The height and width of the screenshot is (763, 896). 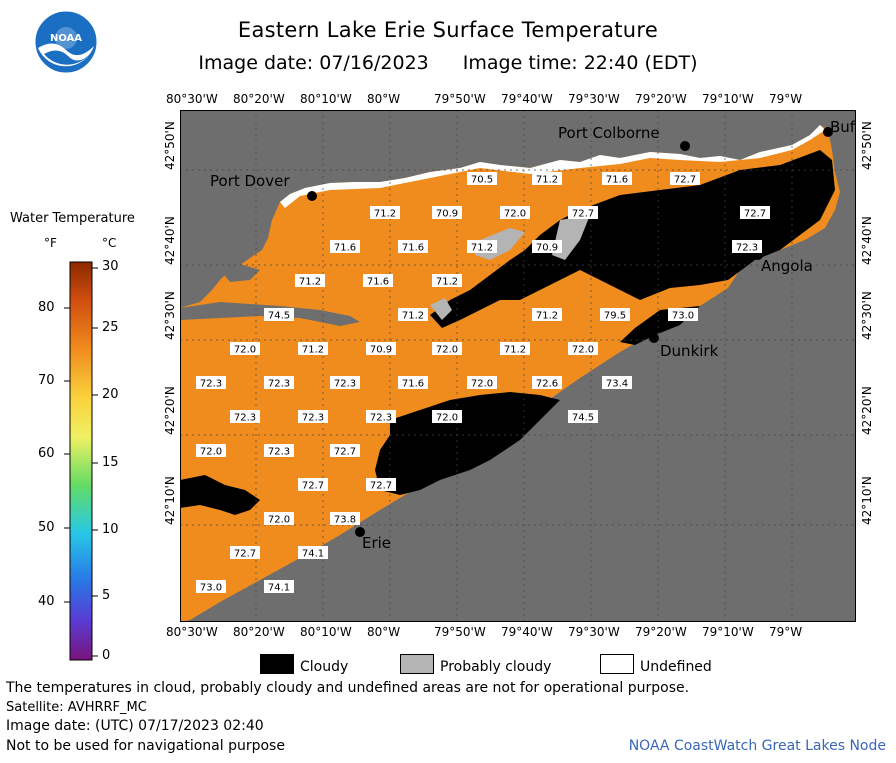 I want to click on probably-cloudy-swatch, so click(x=417, y=664).